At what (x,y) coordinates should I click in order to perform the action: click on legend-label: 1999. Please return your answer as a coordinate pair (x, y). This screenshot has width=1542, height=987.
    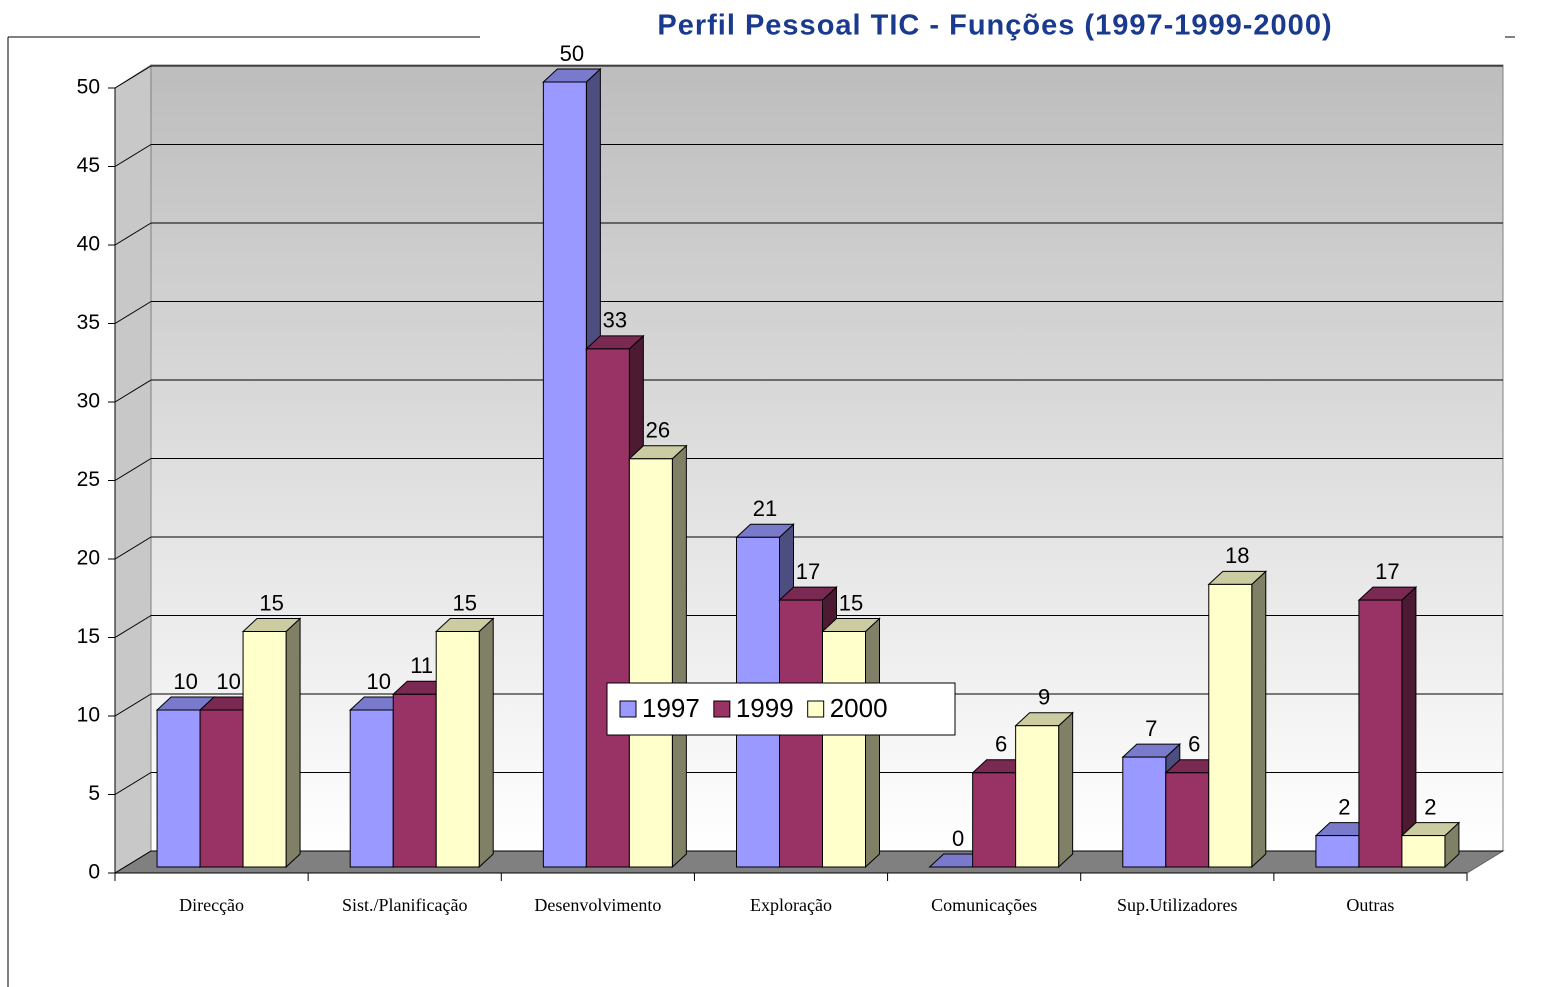
    Looking at the image, I should click on (765, 708).